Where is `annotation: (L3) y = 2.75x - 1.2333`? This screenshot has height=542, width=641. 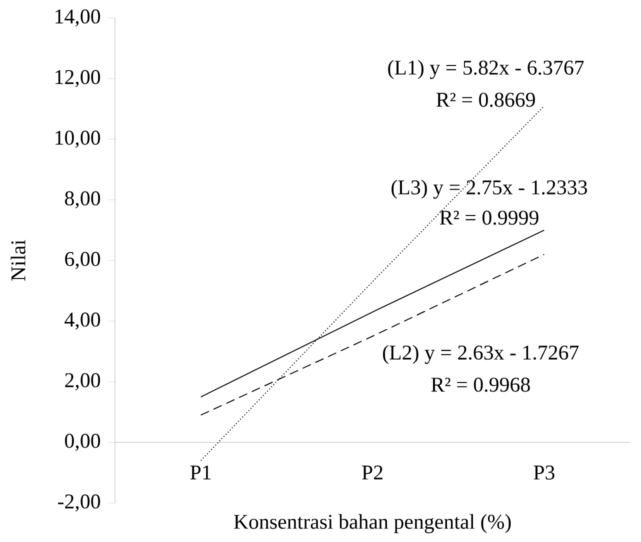
annotation: (L3) y = 2.75x - 1.2333 is located at coordinates (489, 189).